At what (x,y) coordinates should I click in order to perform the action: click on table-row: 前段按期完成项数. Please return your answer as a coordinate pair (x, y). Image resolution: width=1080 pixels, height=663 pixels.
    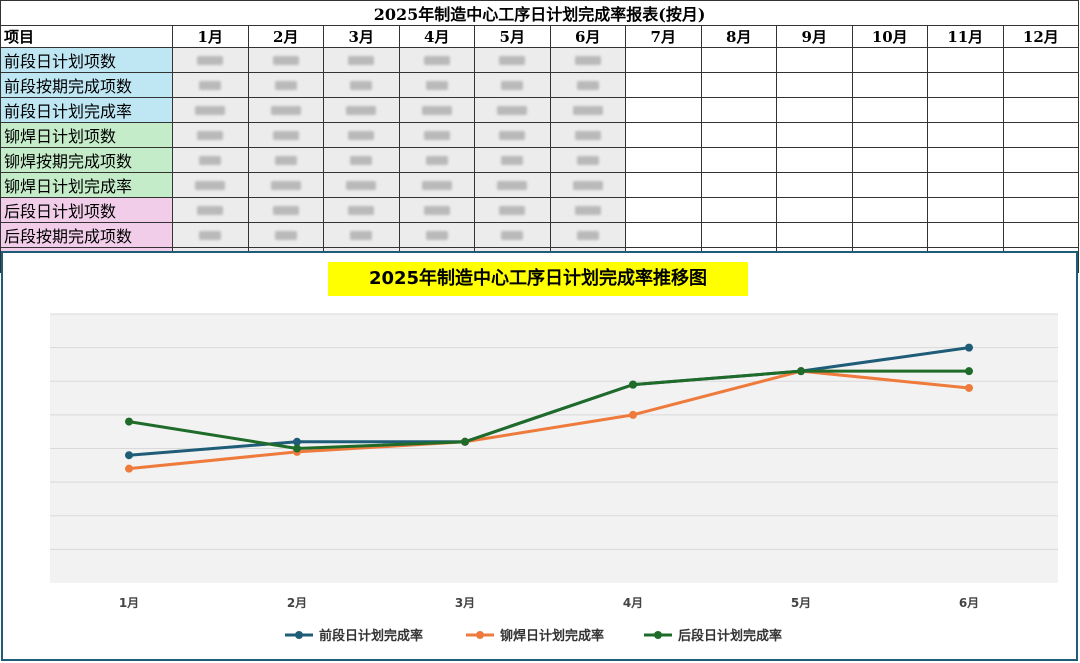
    Looking at the image, I should click on (540, 85).